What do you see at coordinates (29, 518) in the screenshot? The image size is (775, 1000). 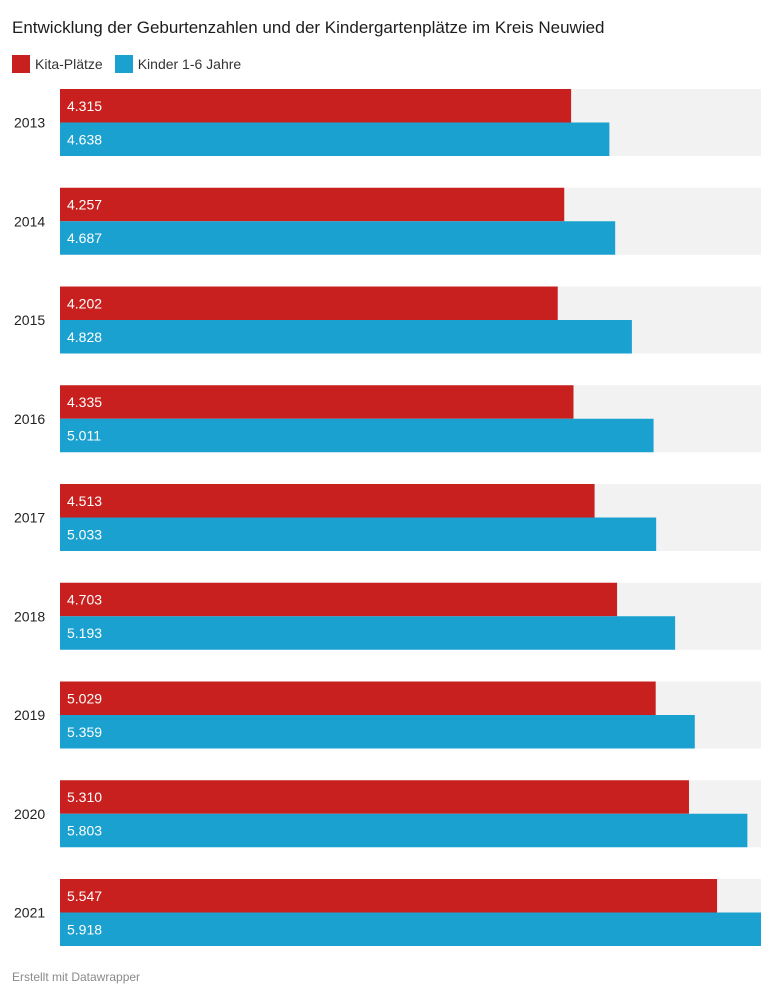 I see `category-label-2017: 2017` at bounding box center [29, 518].